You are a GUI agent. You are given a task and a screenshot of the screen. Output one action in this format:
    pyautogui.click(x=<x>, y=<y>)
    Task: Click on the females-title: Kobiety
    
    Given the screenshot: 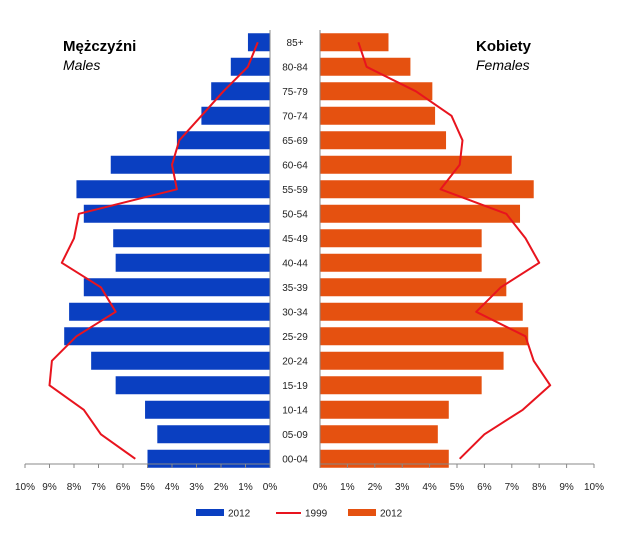 What is the action you would take?
    pyautogui.click(x=504, y=46)
    